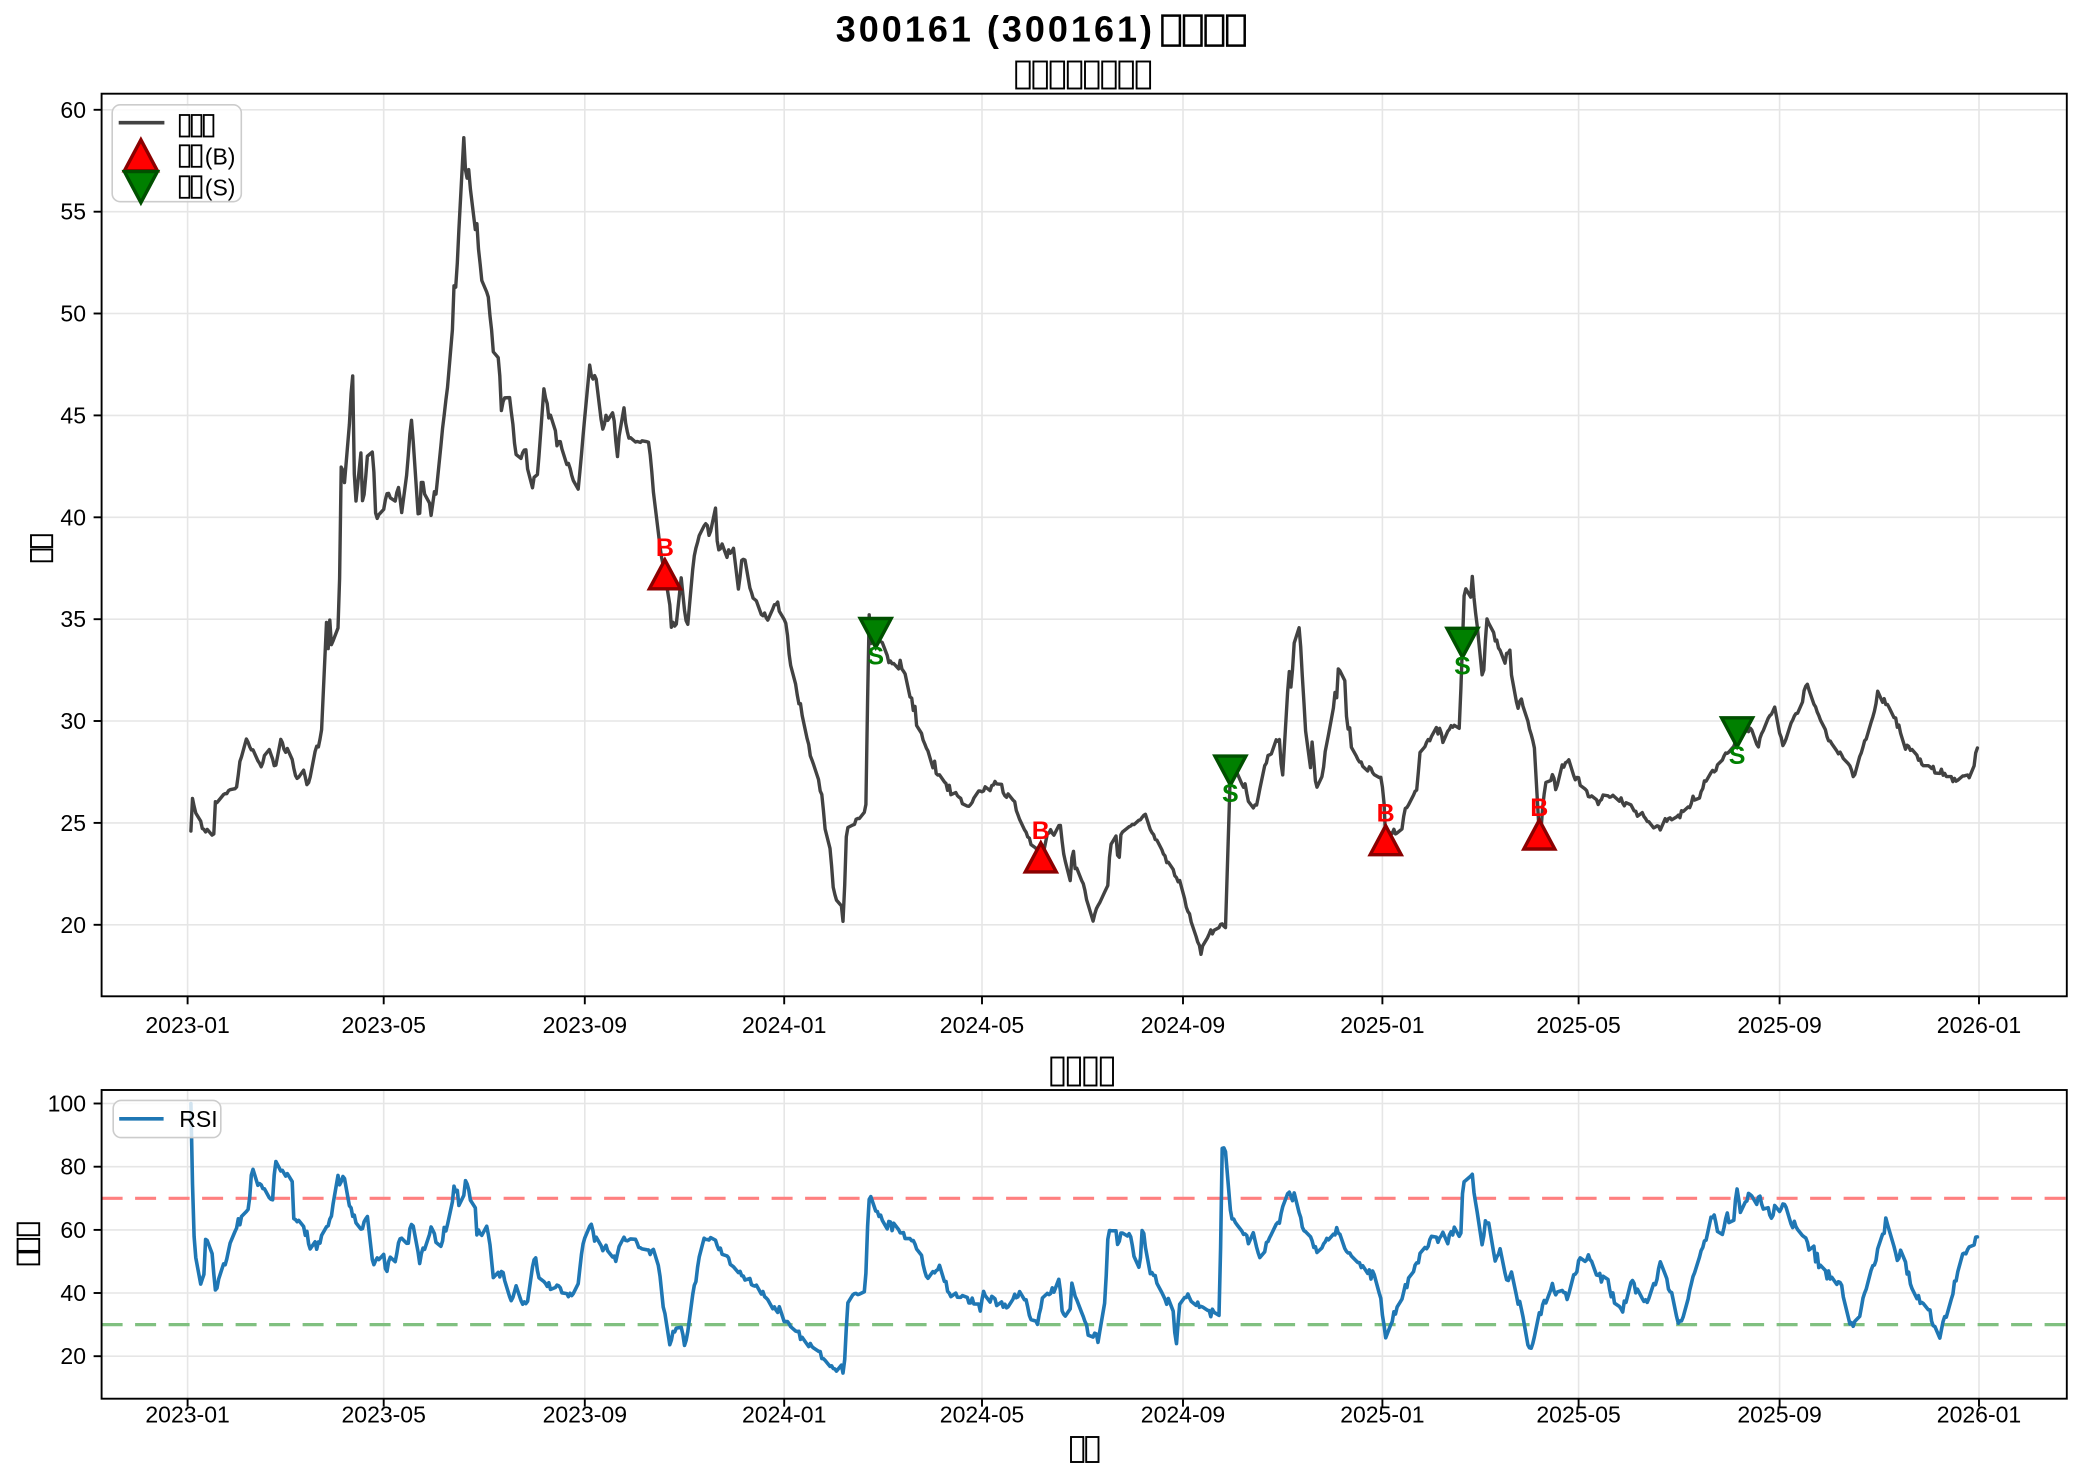 The height and width of the screenshot is (1473, 2082). I want to click on svg-text: 50, so click(73, 314).